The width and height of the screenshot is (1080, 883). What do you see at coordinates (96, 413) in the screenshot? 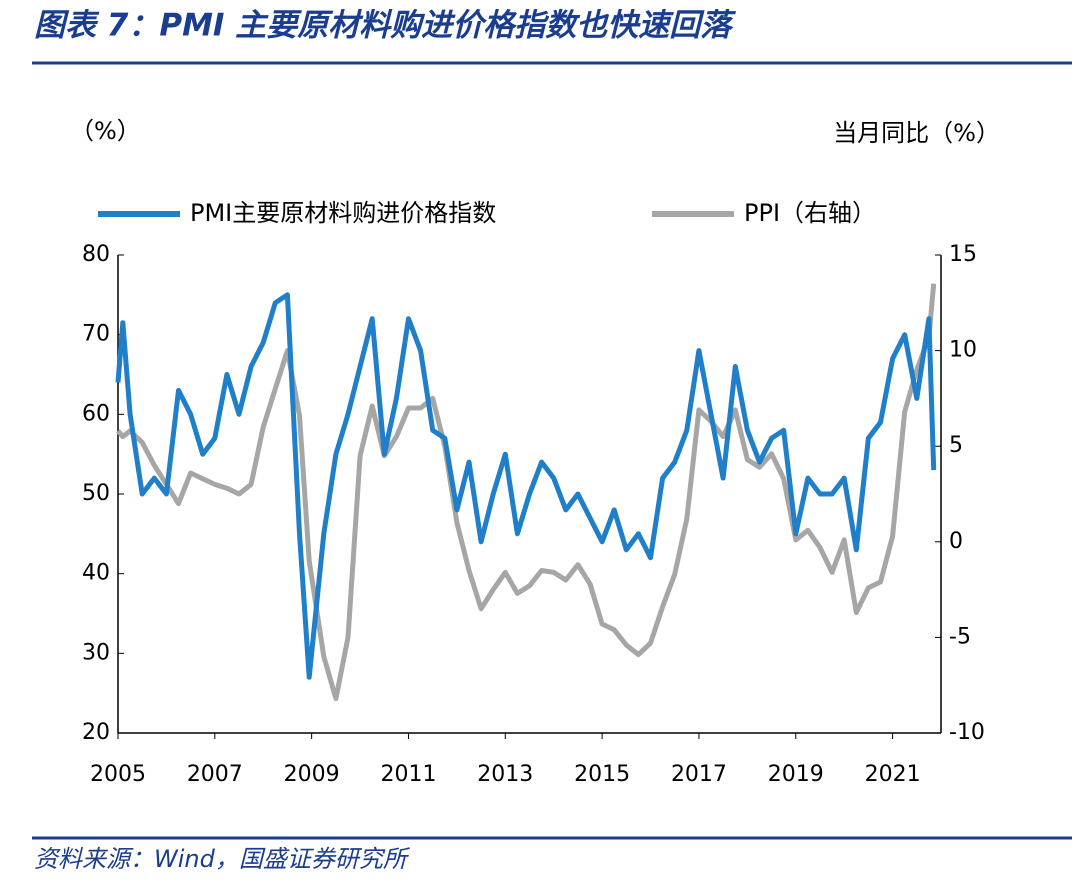
I see `y-tick-label: 60` at bounding box center [96, 413].